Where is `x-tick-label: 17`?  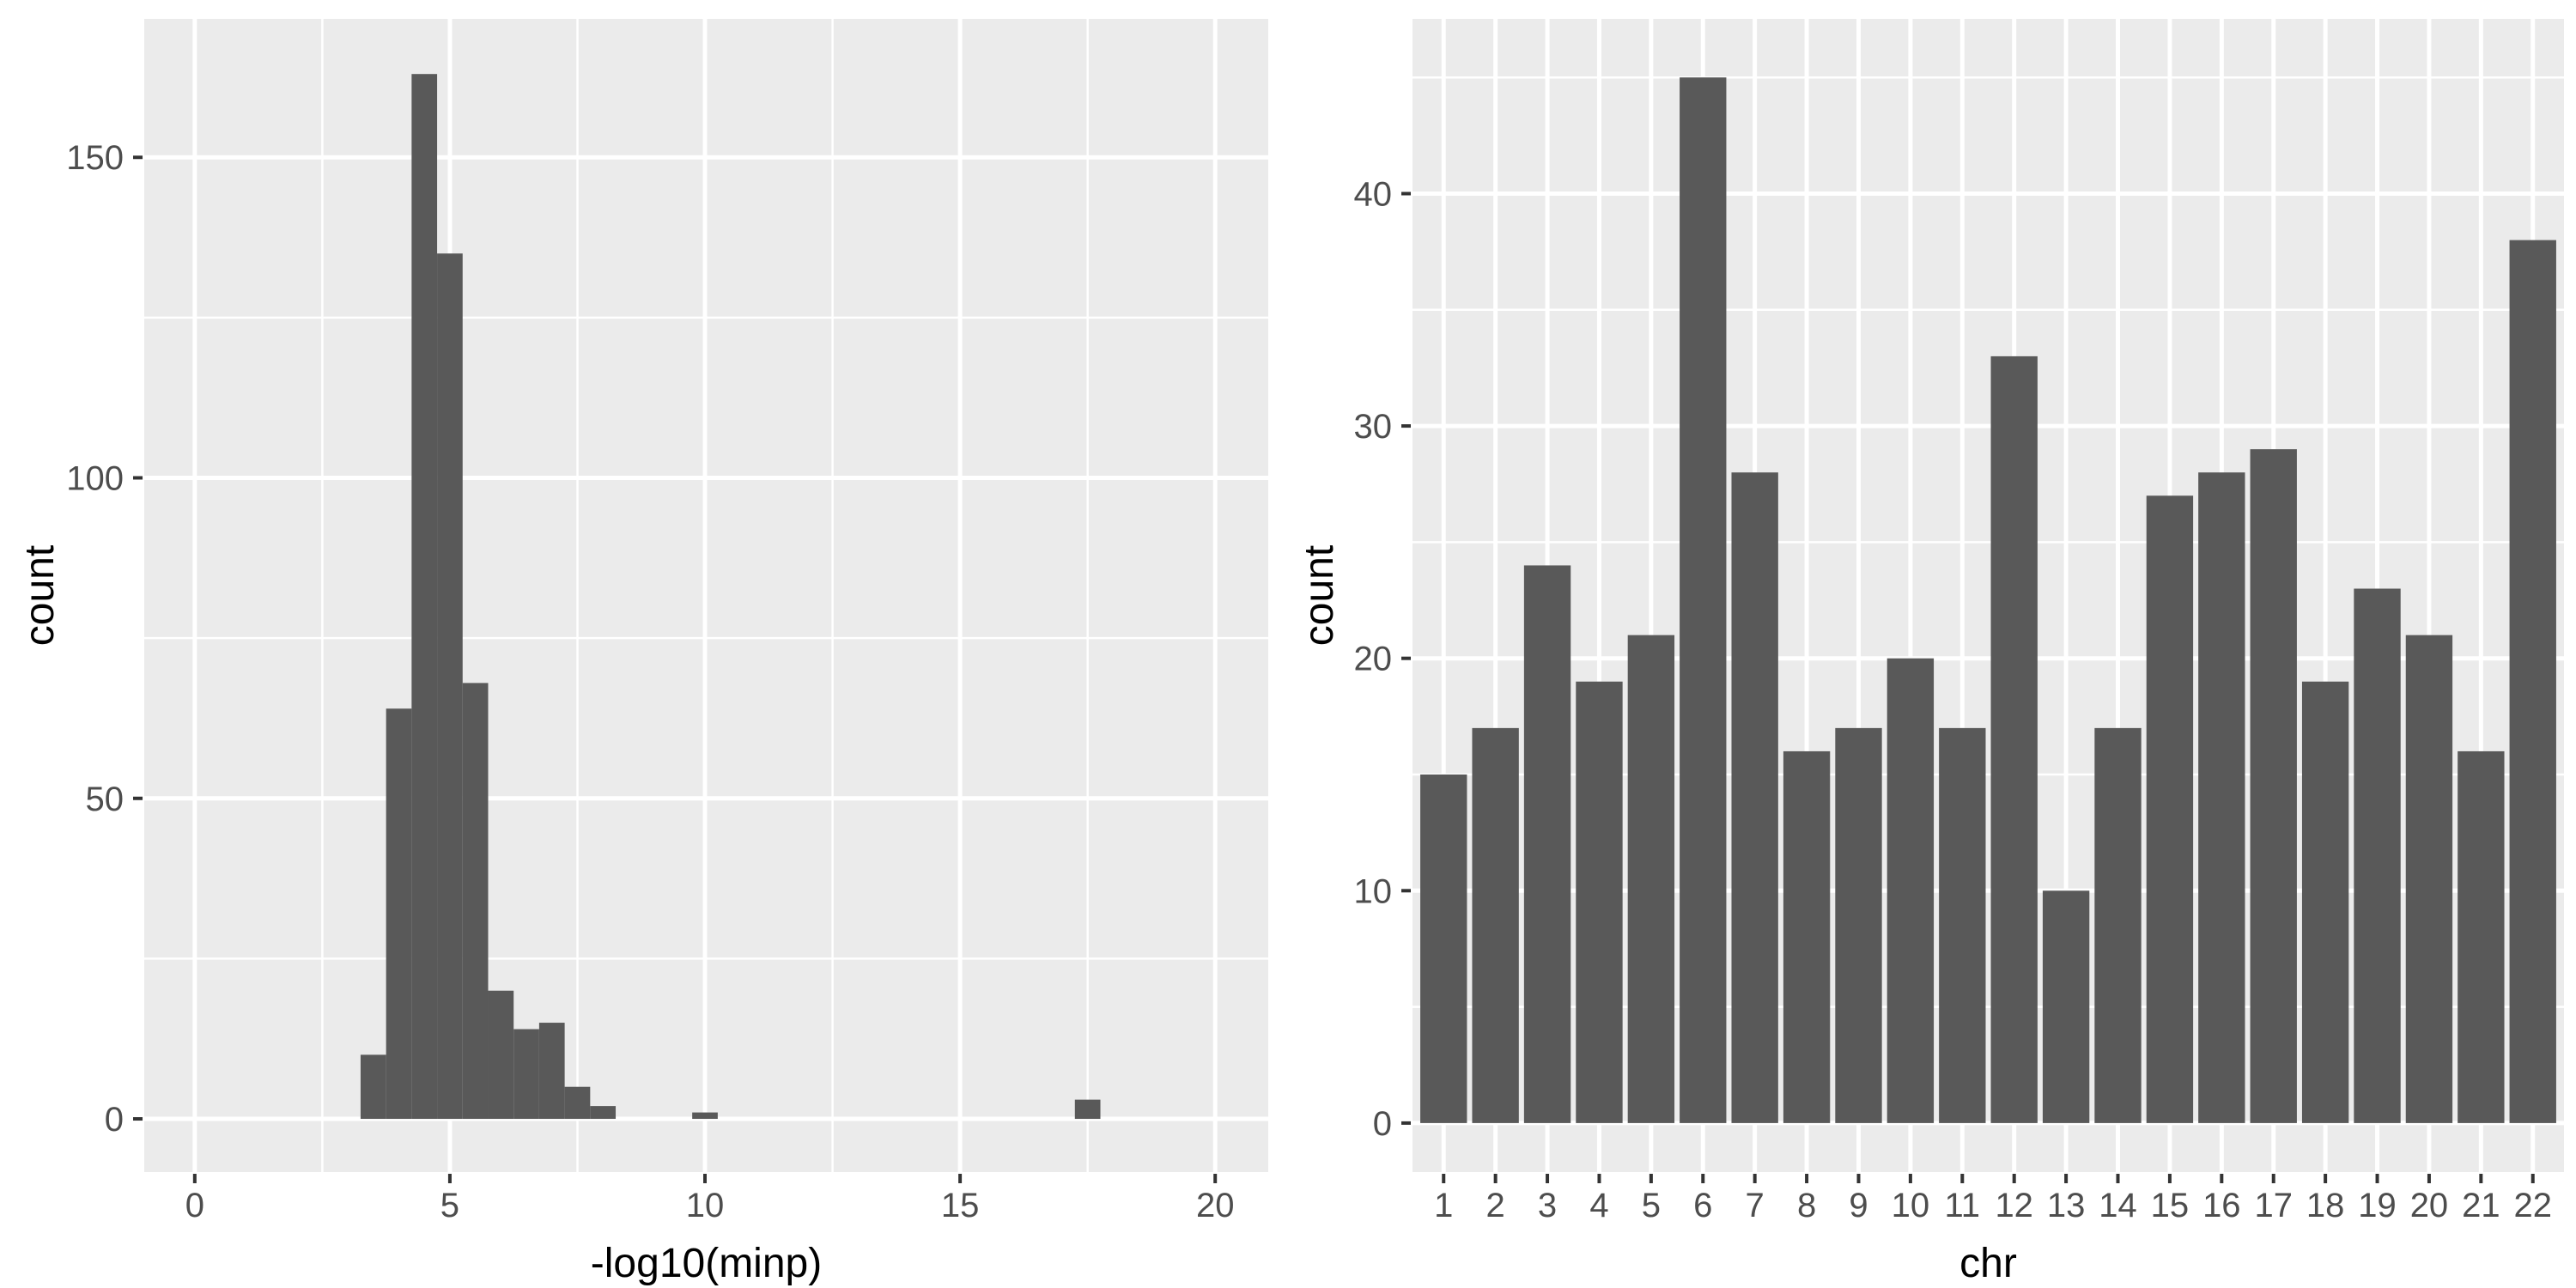
x-tick-label: 17 is located at coordinates (2273, 1206).